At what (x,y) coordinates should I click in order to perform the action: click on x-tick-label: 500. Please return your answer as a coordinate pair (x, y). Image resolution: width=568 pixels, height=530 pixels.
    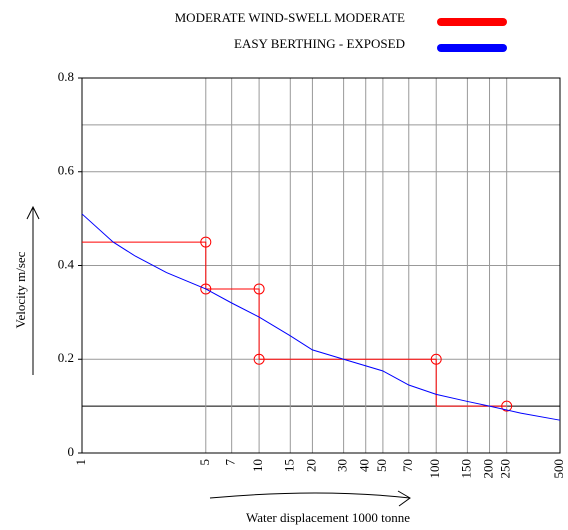
    Looking at the image, I should click on (558, 469).